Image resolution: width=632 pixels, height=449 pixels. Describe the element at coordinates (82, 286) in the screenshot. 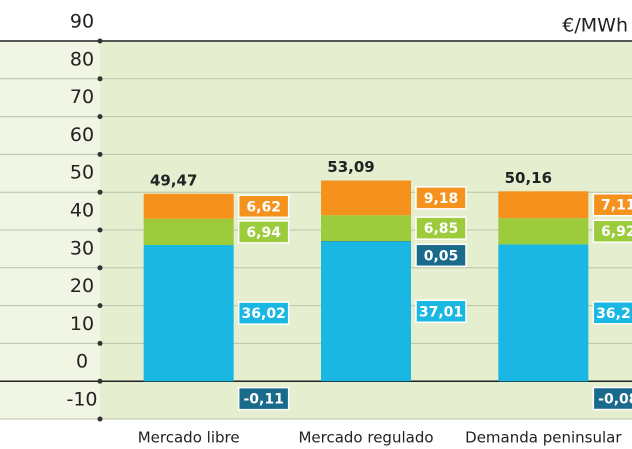

I see `y-tick-label: 20` at that location.